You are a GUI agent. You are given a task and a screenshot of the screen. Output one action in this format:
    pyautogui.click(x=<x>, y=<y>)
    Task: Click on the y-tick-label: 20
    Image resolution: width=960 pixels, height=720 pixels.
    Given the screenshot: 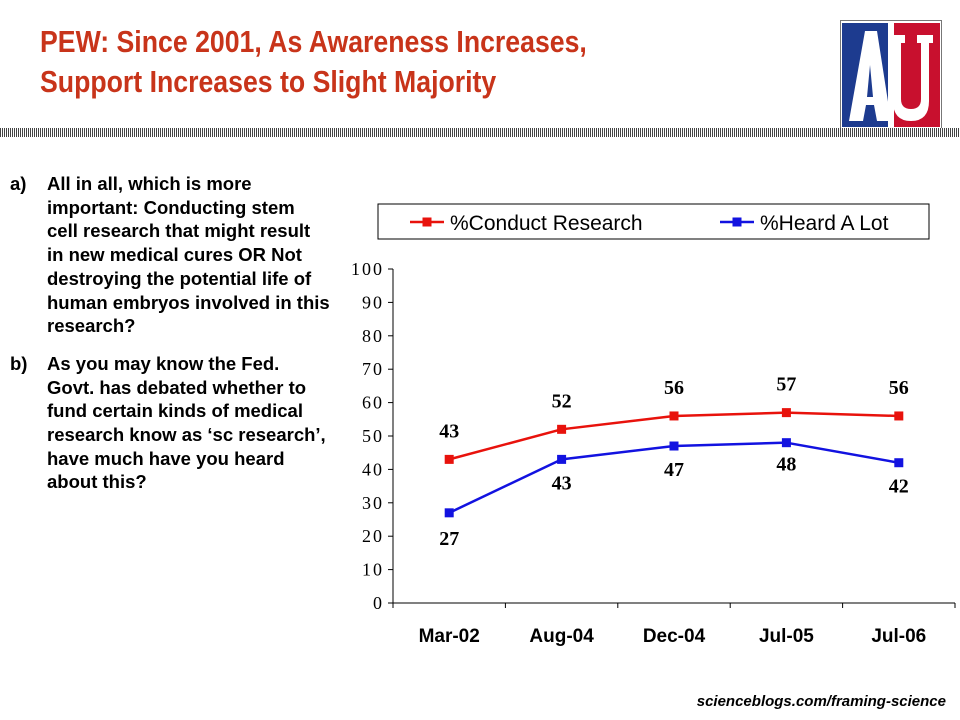 What is the action you would take?
    pyautogui.click(x=373, y=536)
    